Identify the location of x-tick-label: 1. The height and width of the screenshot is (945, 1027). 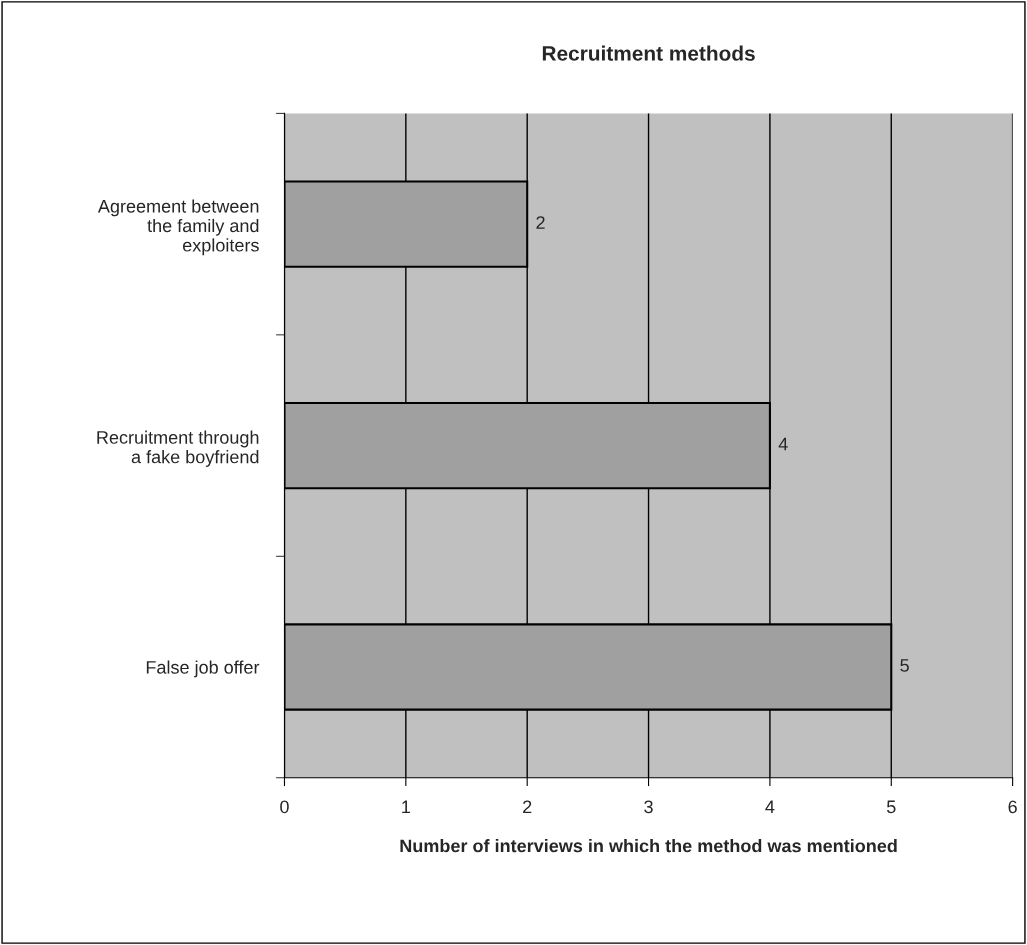
(406, 807).